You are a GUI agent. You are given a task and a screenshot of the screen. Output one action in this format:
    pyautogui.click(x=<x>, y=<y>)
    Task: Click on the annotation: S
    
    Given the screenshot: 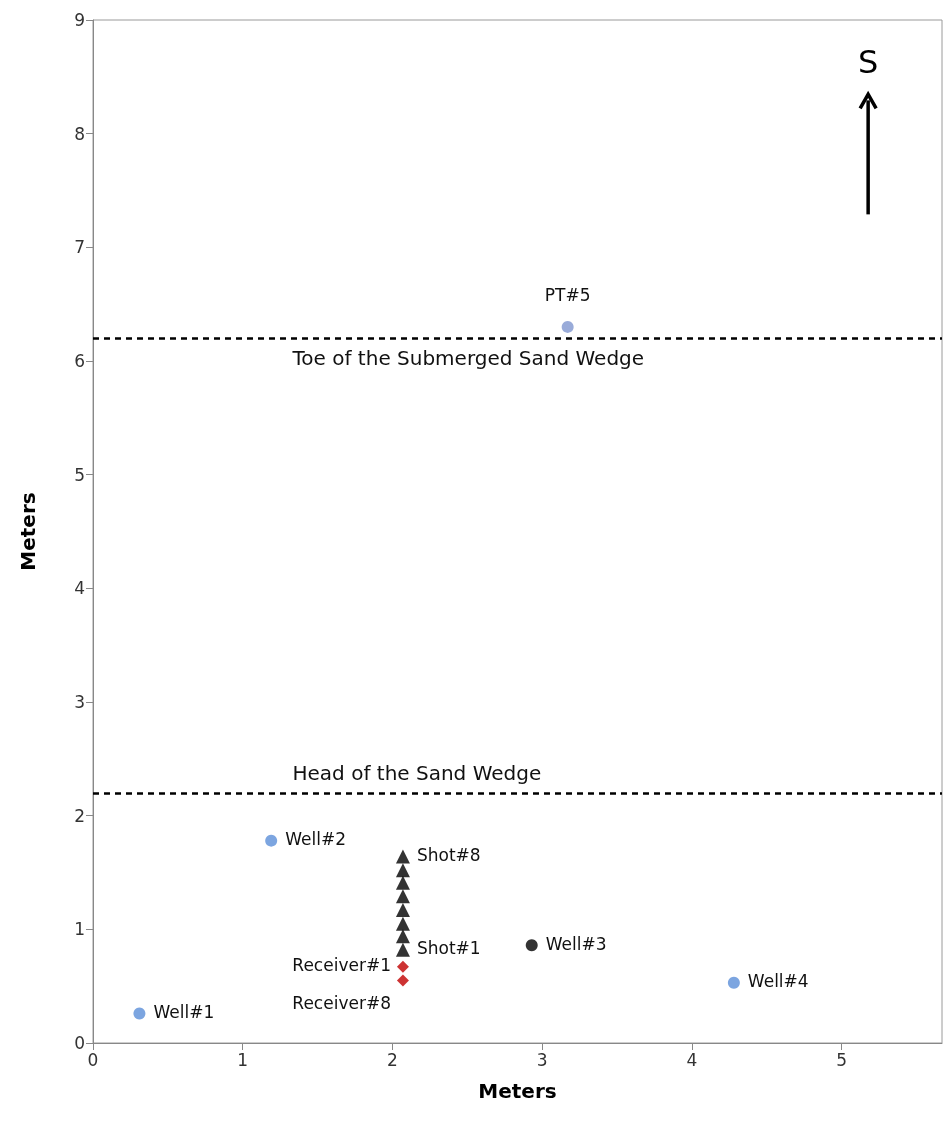 What is the action you would take?
    pyautogui.click(x=868, y=62)
    